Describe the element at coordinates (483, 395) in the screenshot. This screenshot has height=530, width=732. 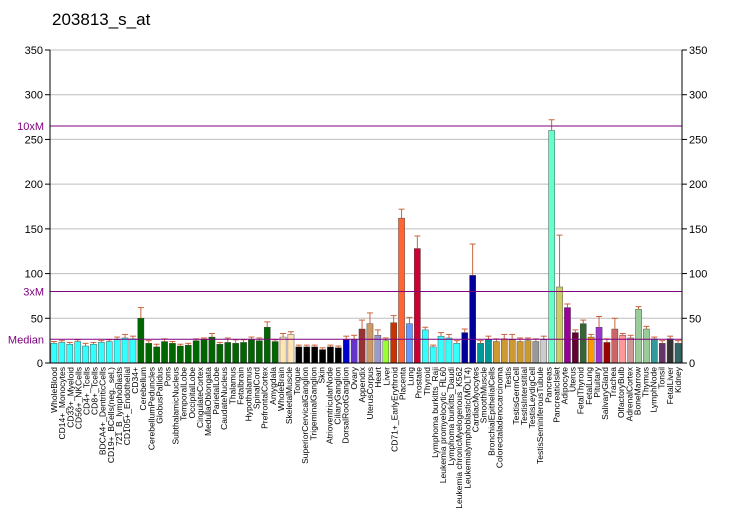
I see `x-tick-label: SmoothMuscle` at that location.